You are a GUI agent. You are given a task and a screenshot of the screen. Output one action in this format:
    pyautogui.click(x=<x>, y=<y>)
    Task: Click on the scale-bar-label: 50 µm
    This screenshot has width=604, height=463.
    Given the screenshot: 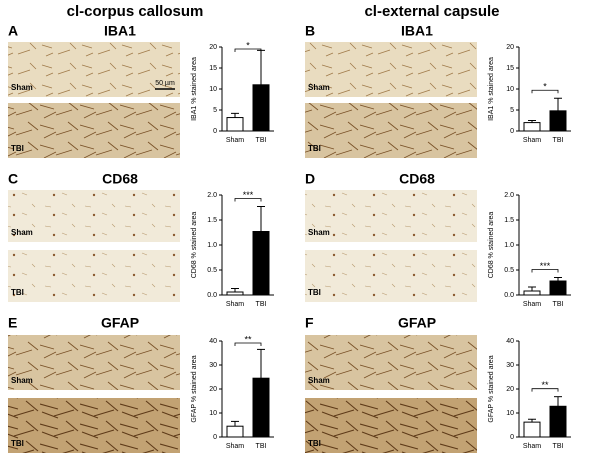 What is the action you would take?
    pyautogui.click(x=165, y=83)
    